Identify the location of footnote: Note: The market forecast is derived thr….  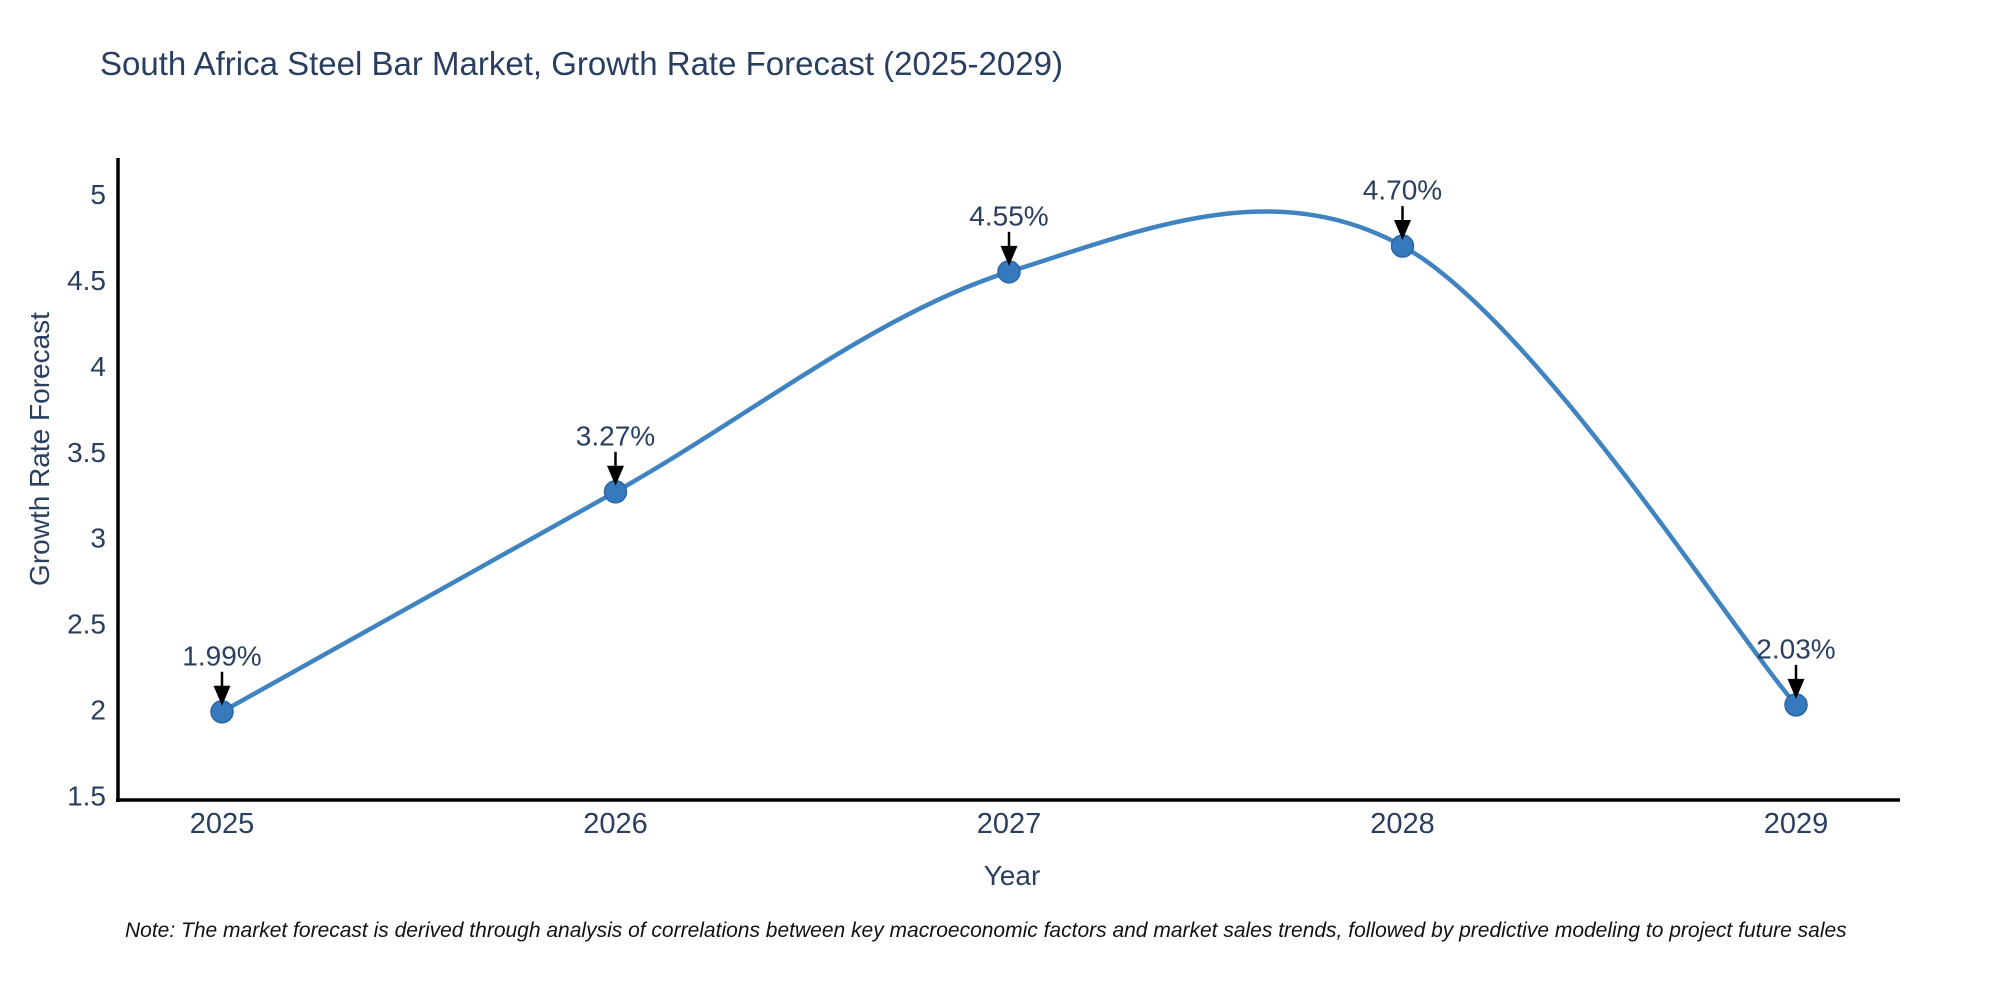
(986, 930).